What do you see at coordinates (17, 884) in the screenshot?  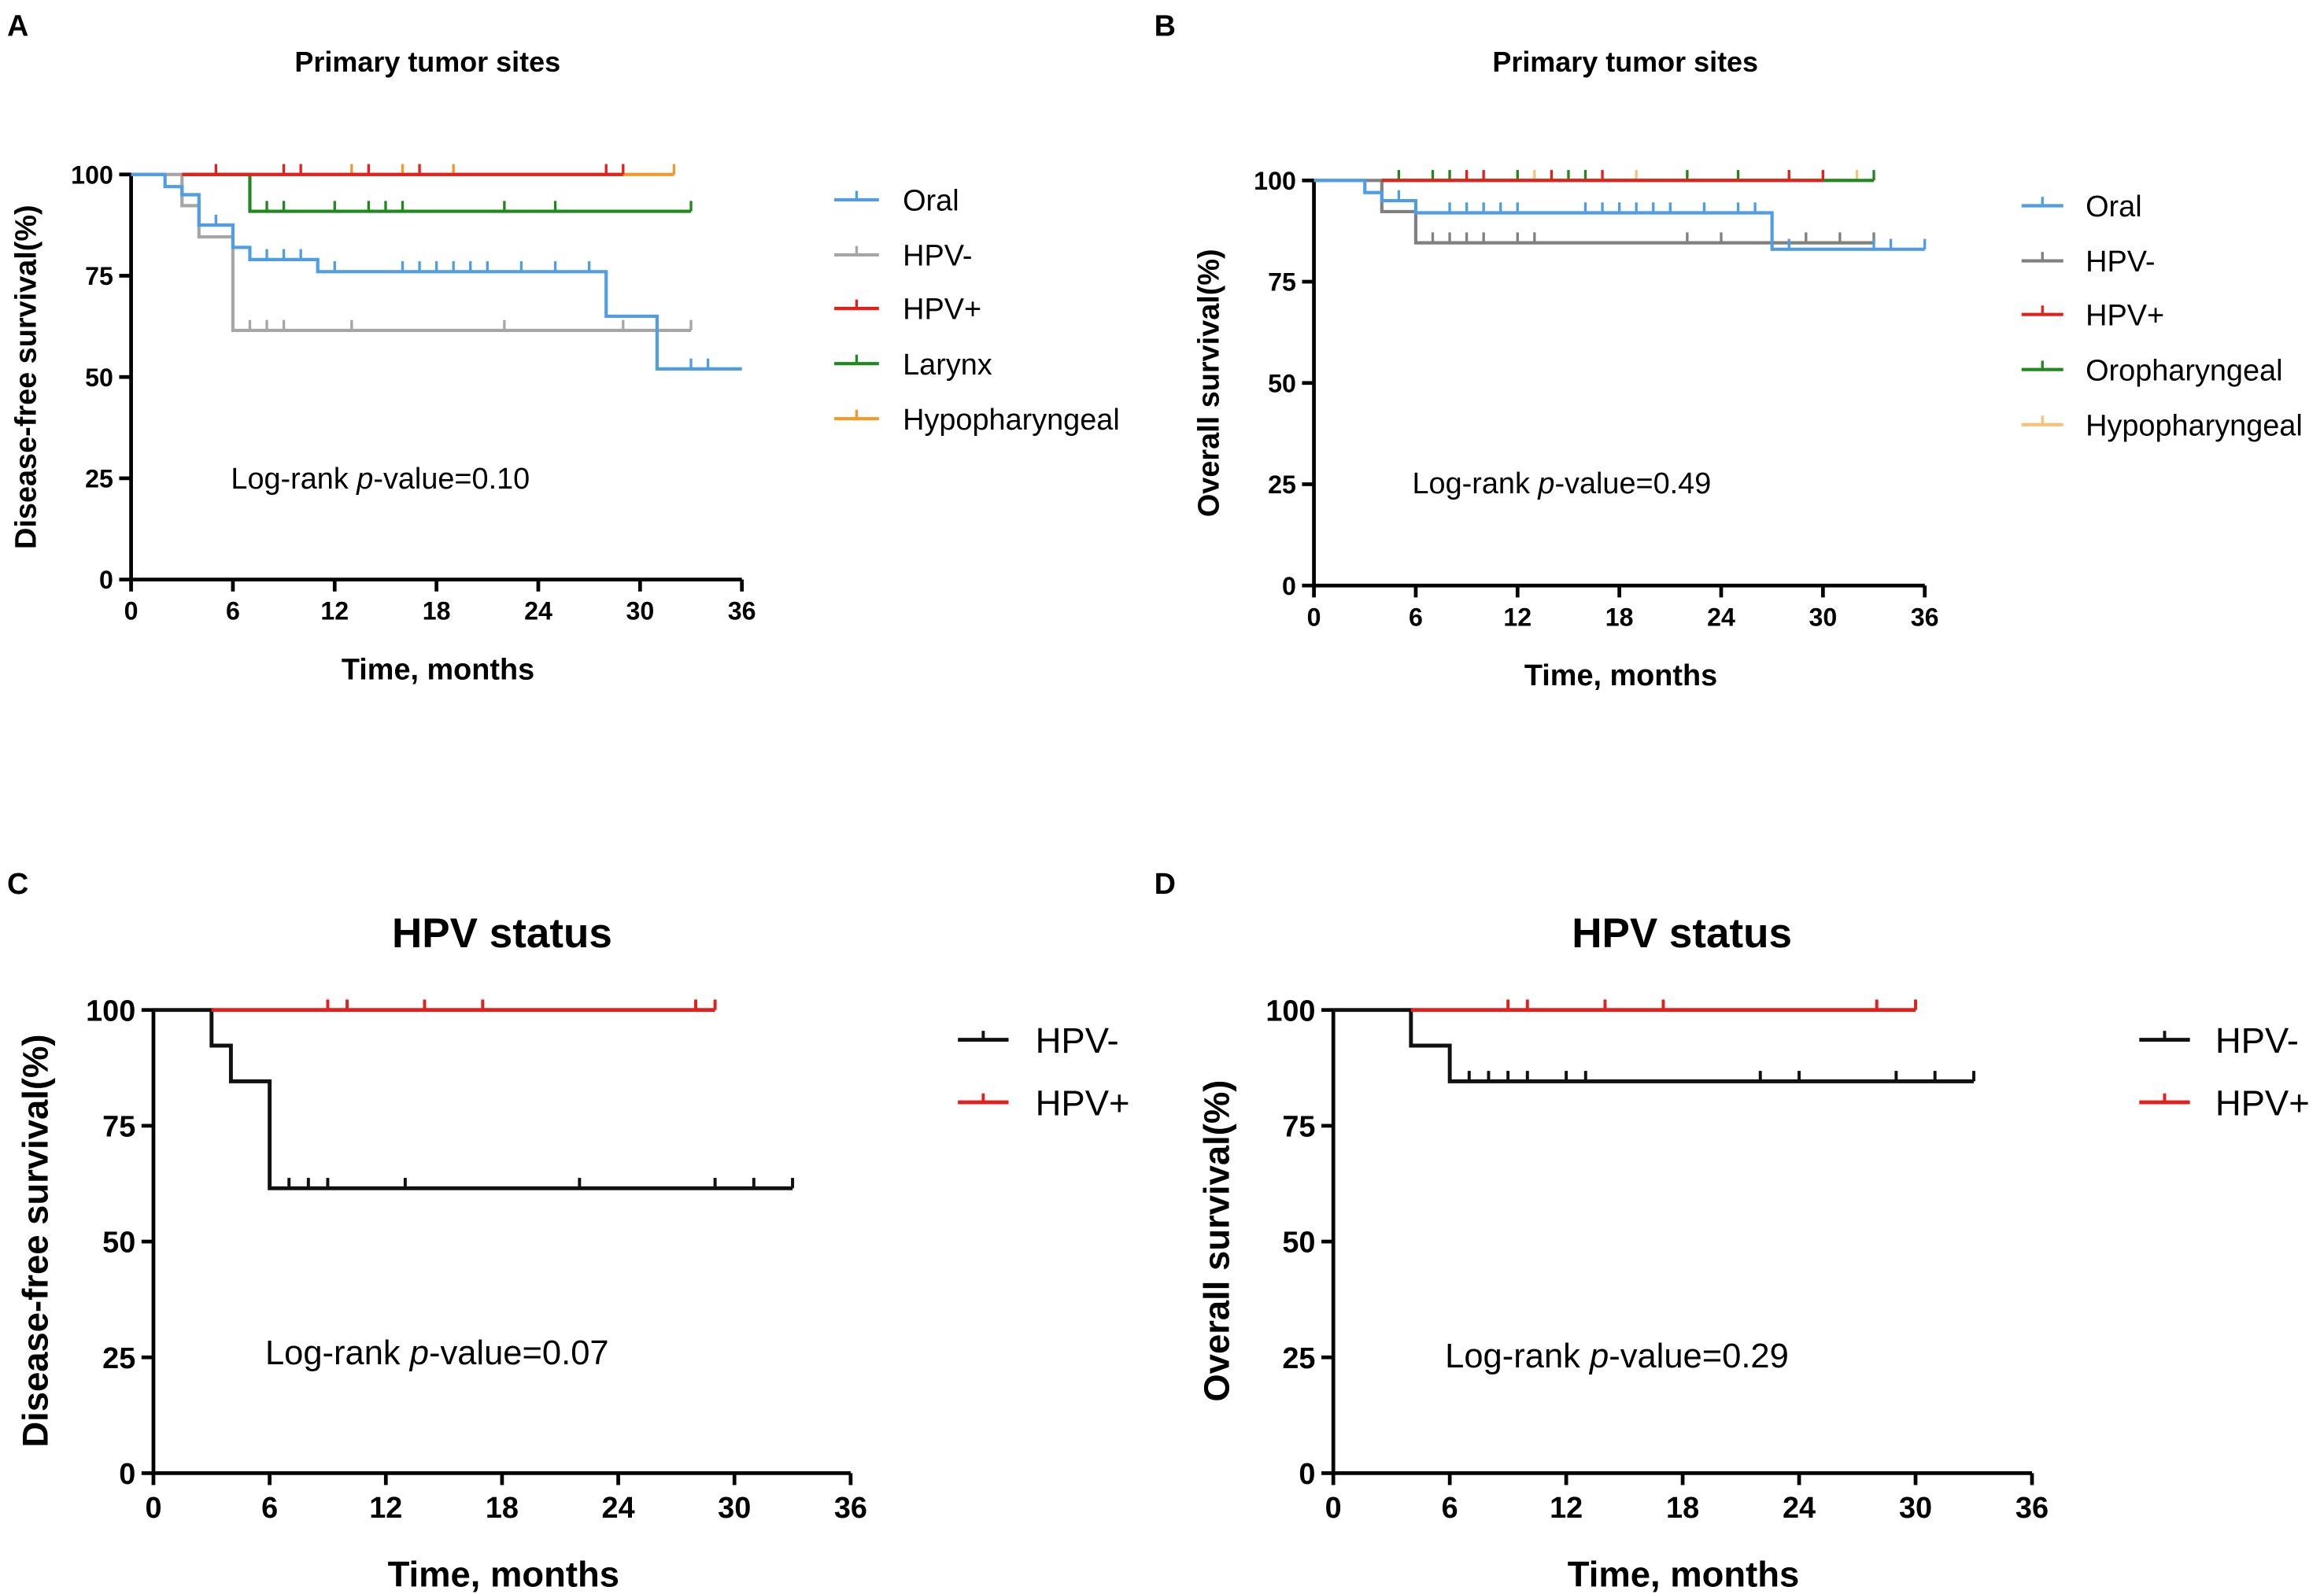 I see `panel-letter: C` at bounding box center [17, 884].